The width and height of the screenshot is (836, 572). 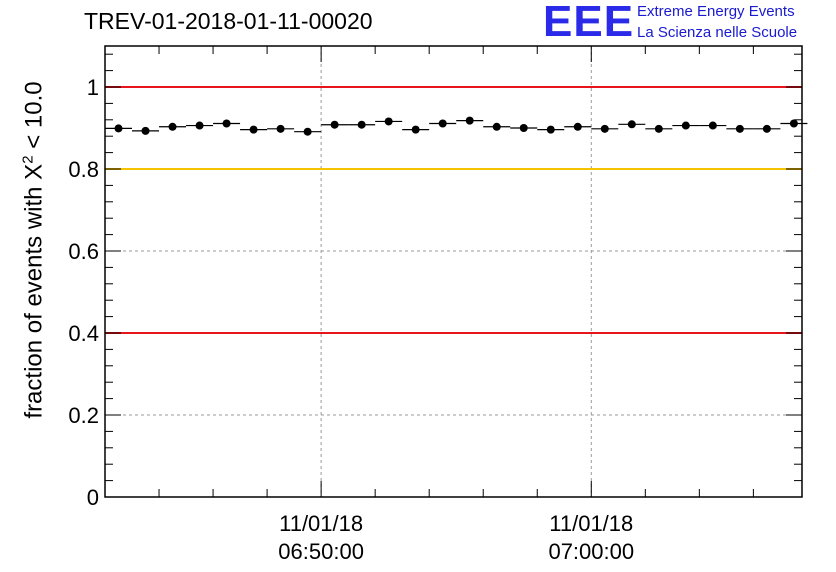 I want to click on x-tick-label-time: 06:50:00, so click(x=321, y=551).